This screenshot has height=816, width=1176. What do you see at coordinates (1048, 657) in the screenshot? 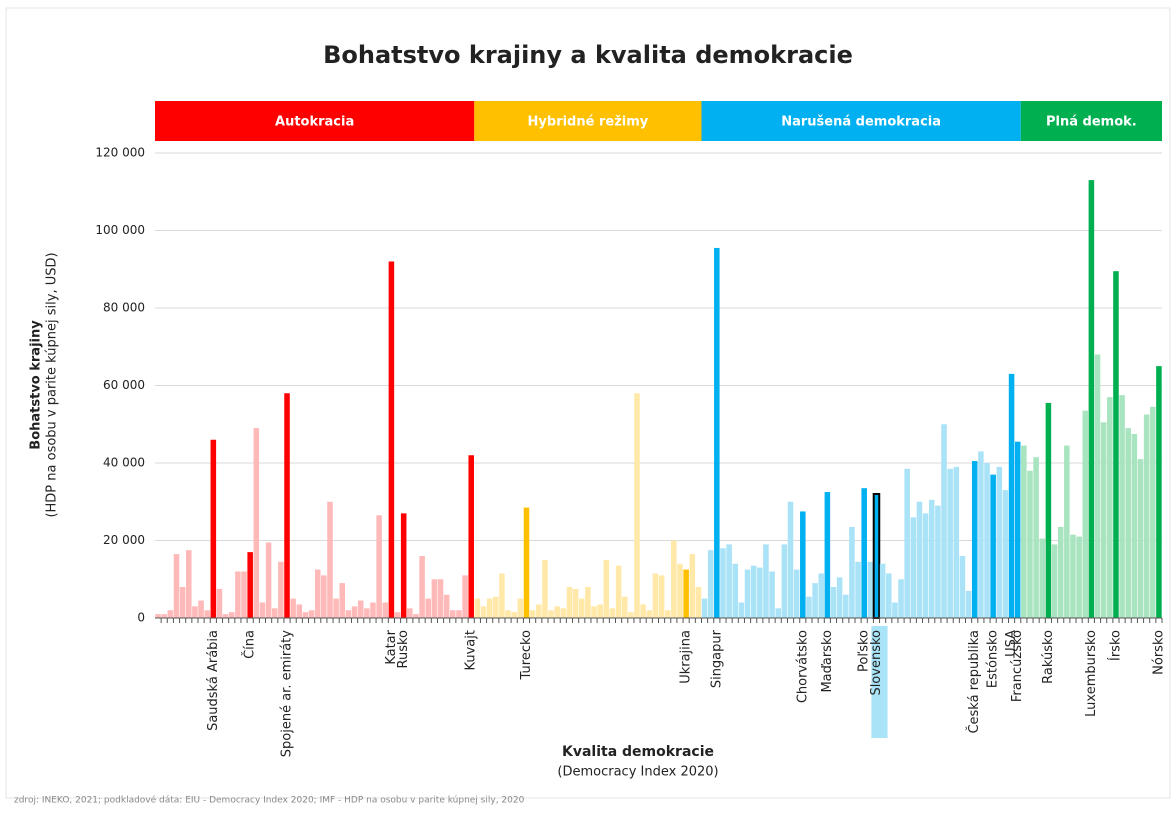
I see `x-tick-label: Rakúsko` at bounding box center [1048, 657].